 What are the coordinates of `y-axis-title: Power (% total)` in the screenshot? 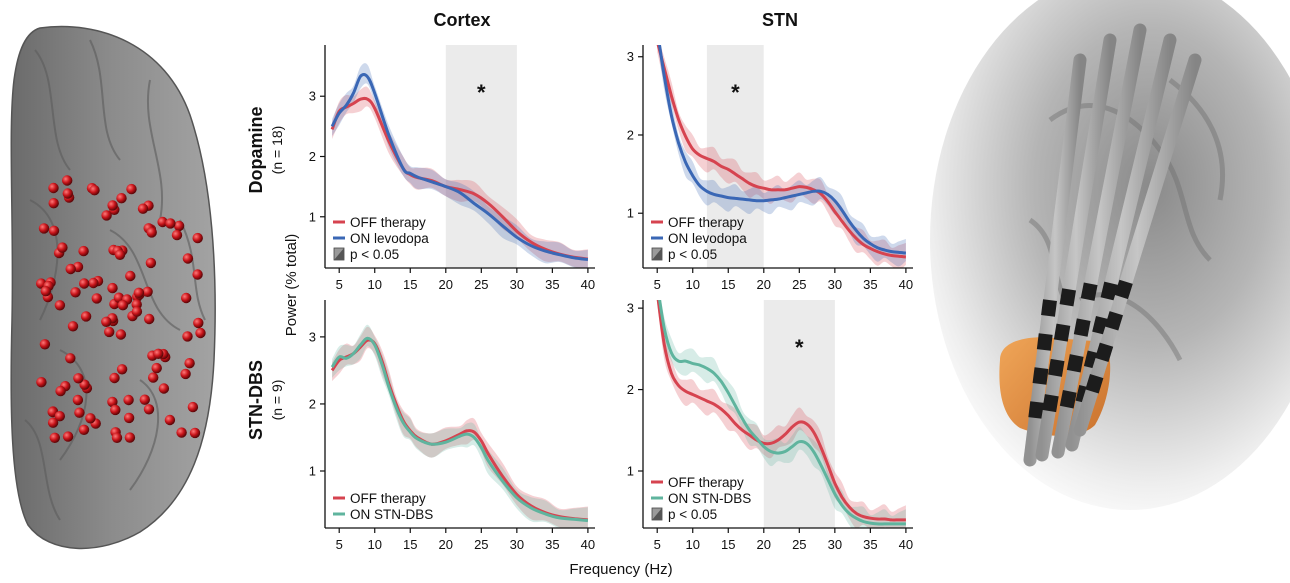 It's located at (291, 285).